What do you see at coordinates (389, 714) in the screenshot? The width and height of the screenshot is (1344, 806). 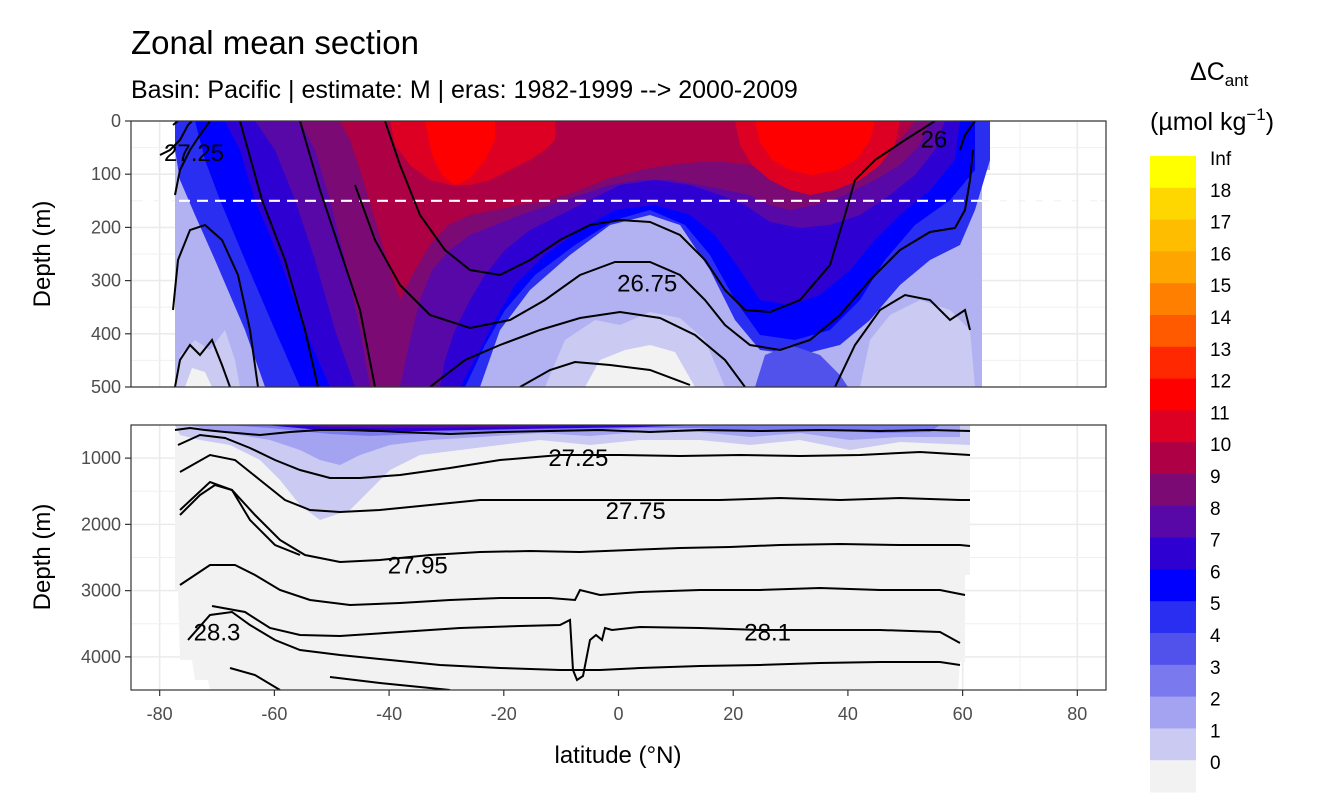 I see `x-tick-label: -40` at bounding box center [389, 714].